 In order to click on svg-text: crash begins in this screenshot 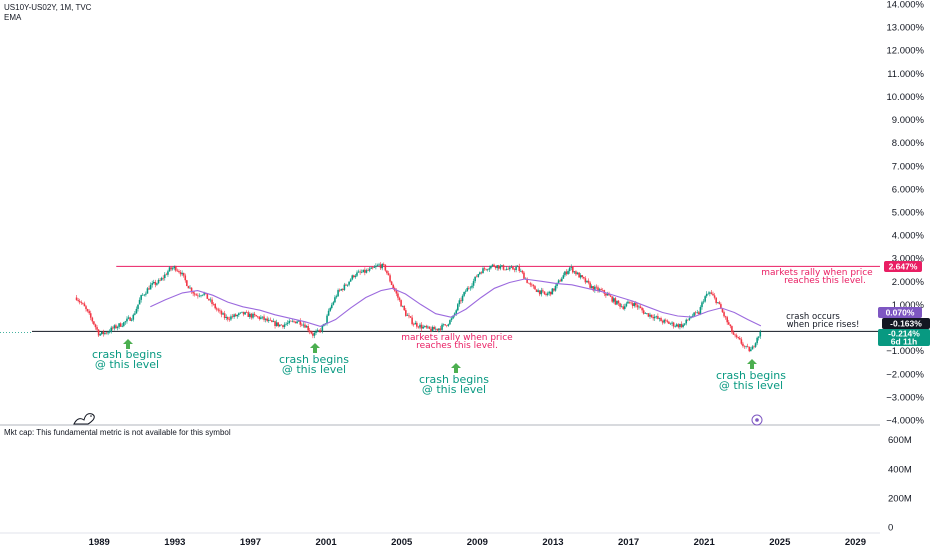, I will do `click(314, 359)`.